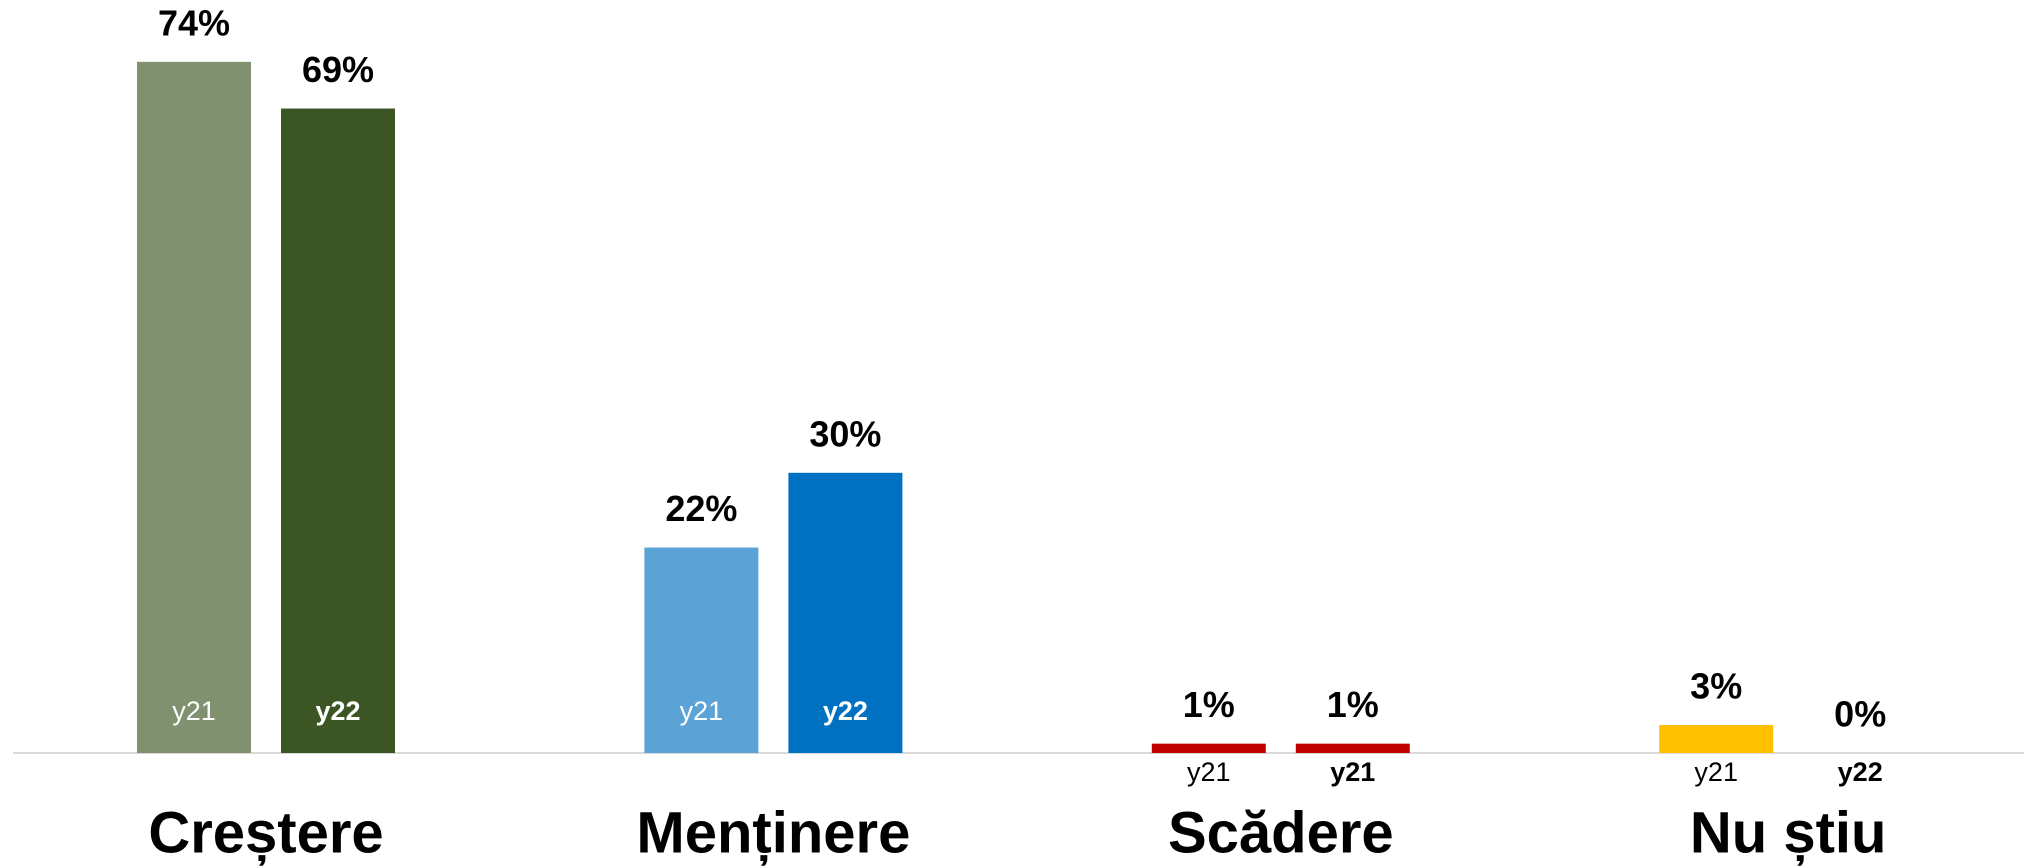 This screenshot has width=2024, height=868. I want to click on category-label: Creștere, so click(265, 833).